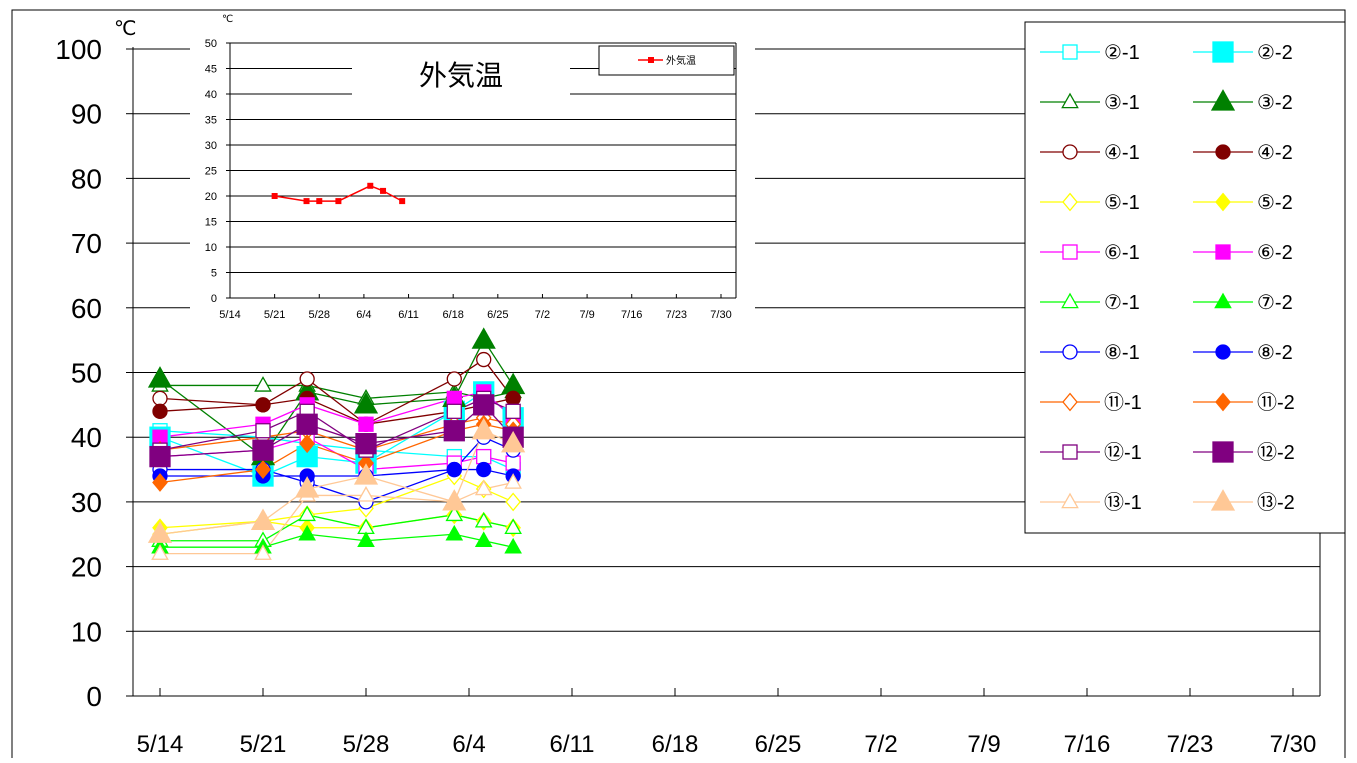 The height and width of the screenshot is (763, 1357). I want to click on legend-item: ⑥-2, so click(1243, 253).